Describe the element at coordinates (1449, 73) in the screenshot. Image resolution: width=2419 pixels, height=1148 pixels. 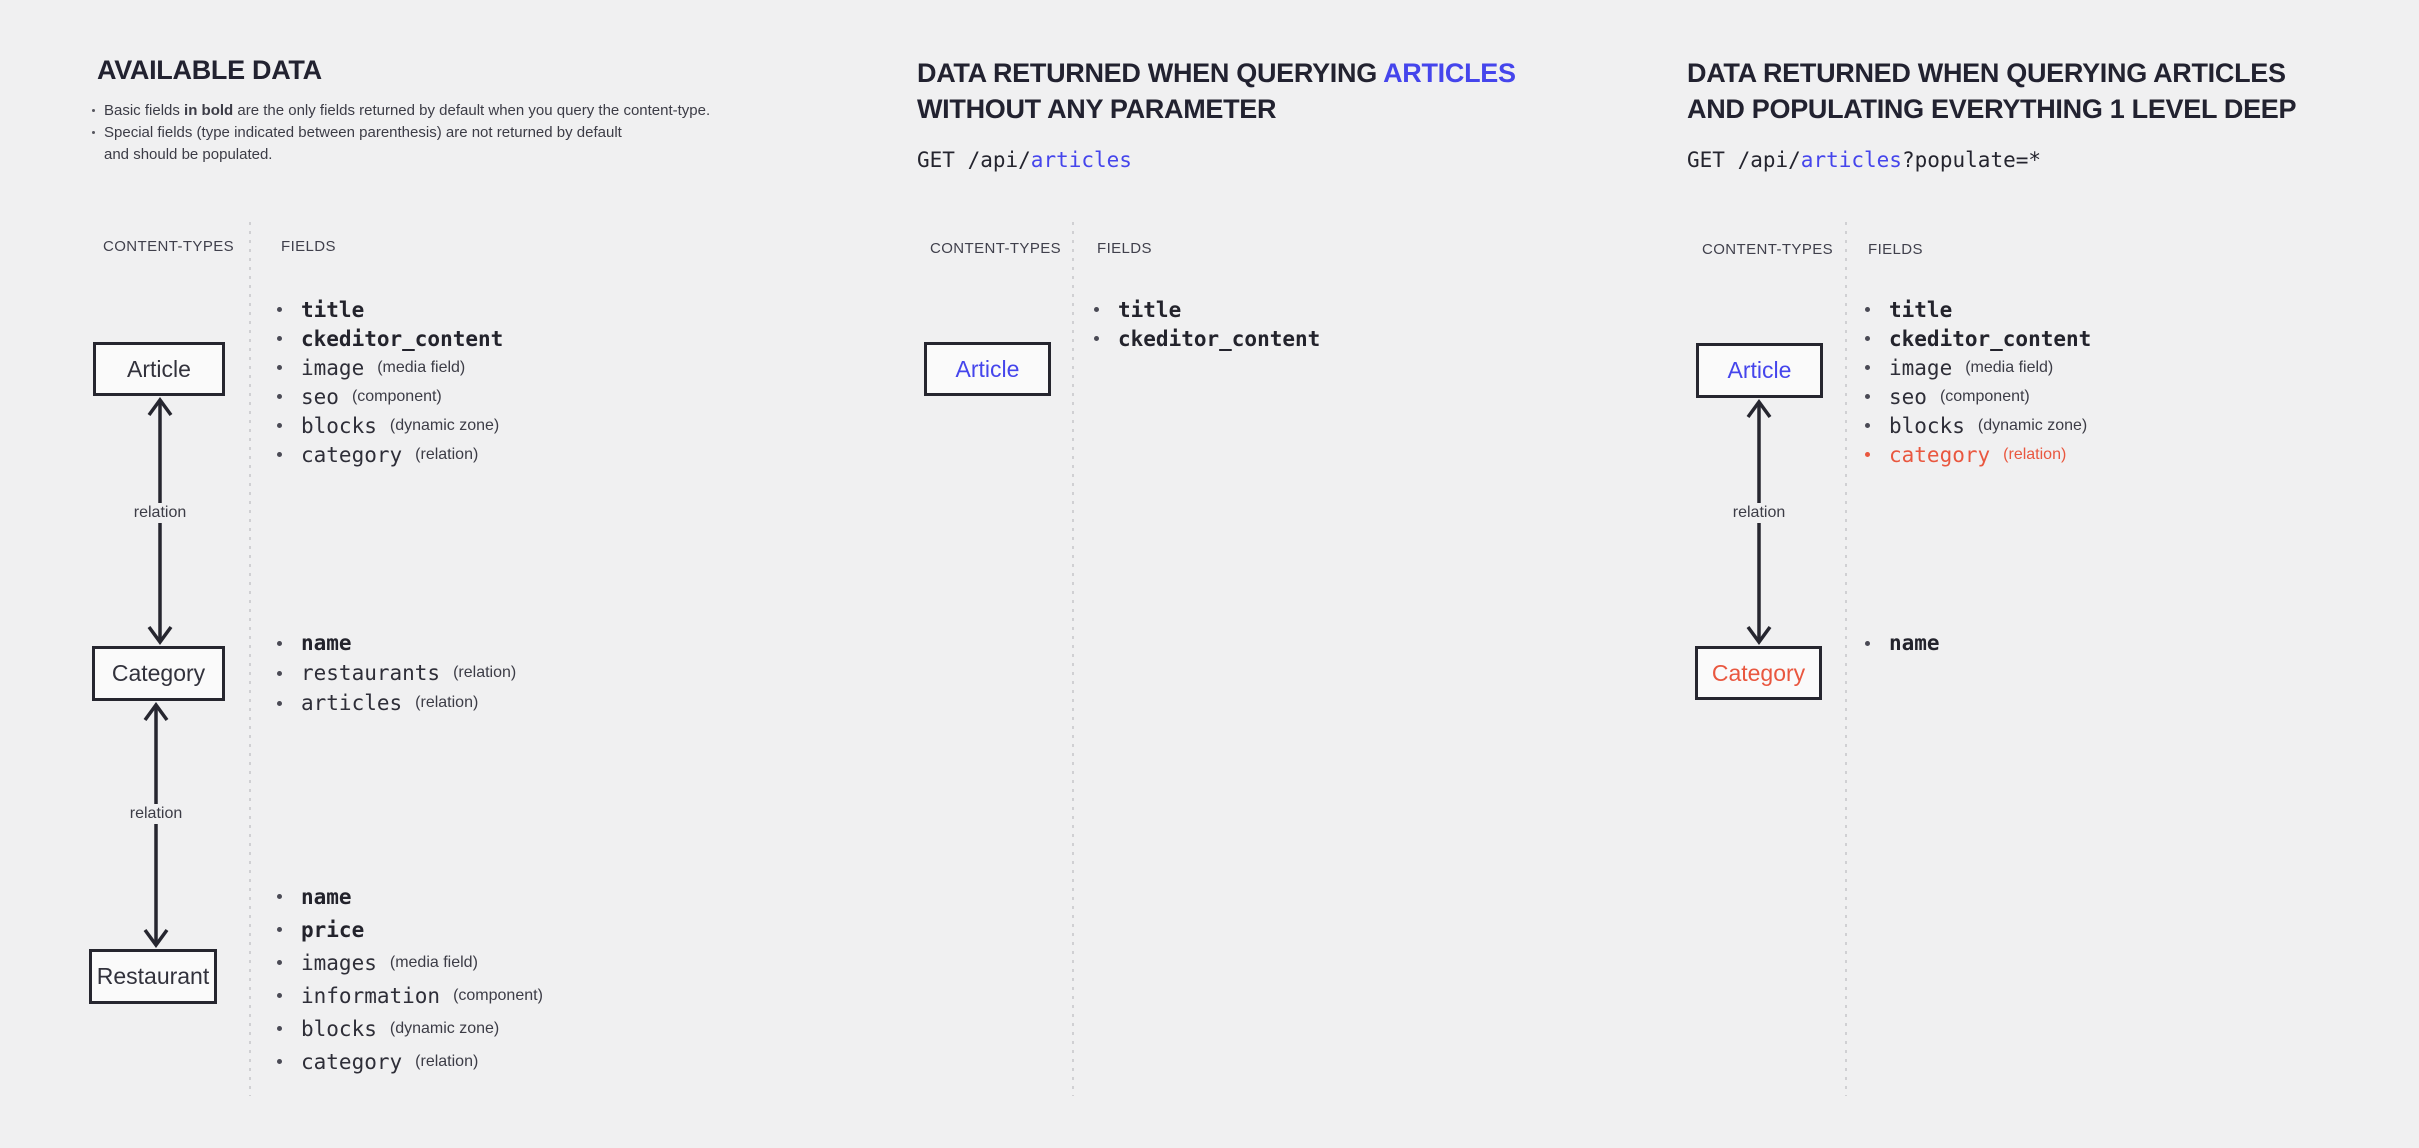
I see `title-accent: ARTICLES` at that location.